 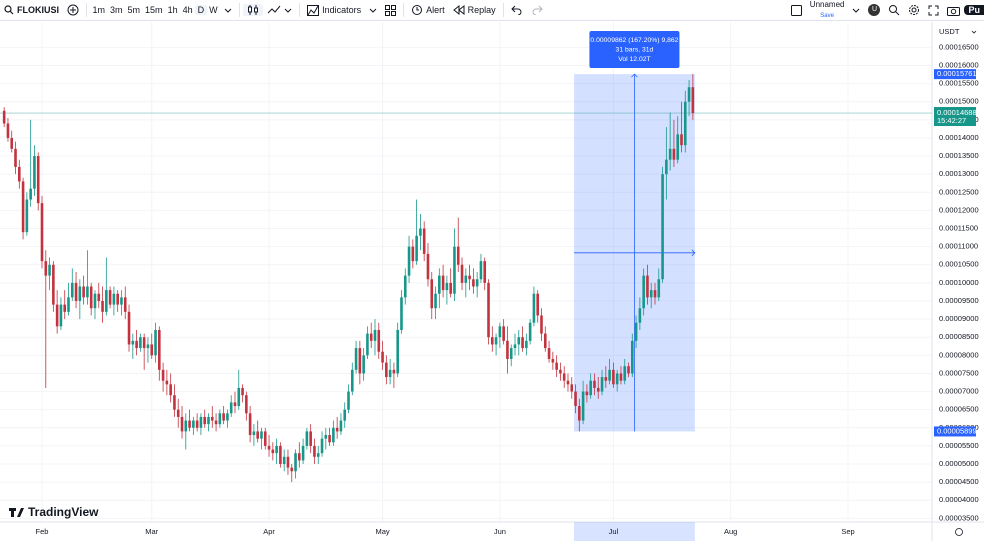 What do you see at coordinates (517, 10) in the screenshot?
I see `undo-button` at bounding box center [517, 10].